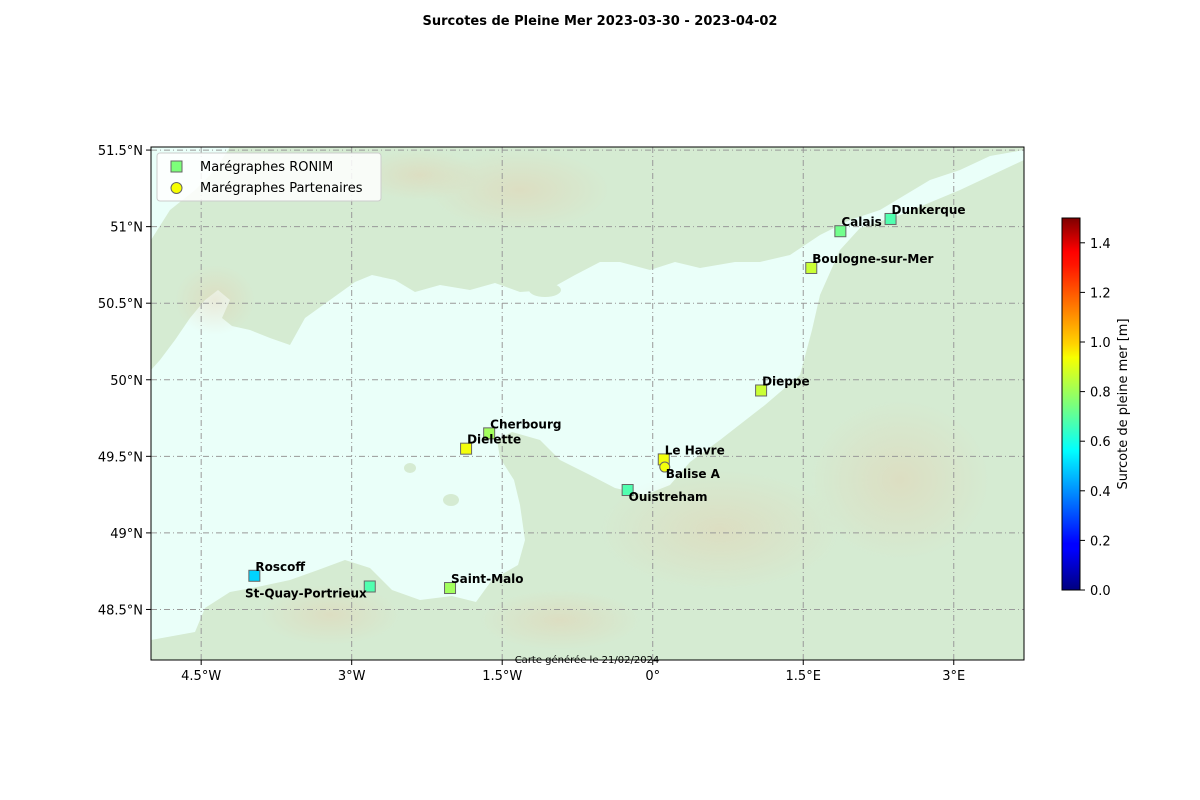 This screenshot has width=1200, height=800. Describe the element at coordinates (176, 188) in the screenshot. I see `legend-circle-marker` at that location.